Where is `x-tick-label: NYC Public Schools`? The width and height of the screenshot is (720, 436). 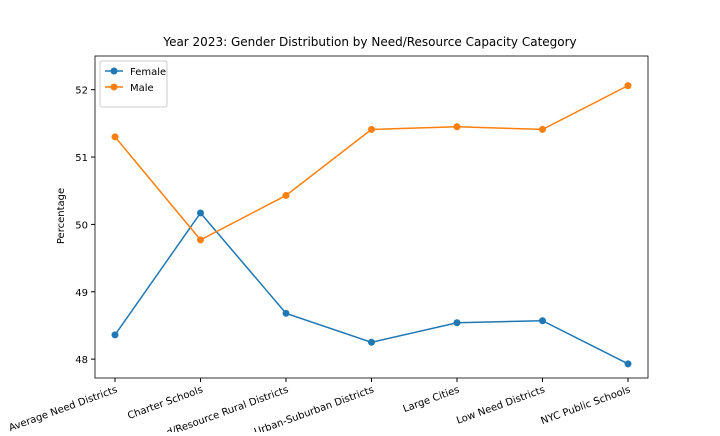
x-tick-label: NYC Public Schools is located at coordinates (586, 405).